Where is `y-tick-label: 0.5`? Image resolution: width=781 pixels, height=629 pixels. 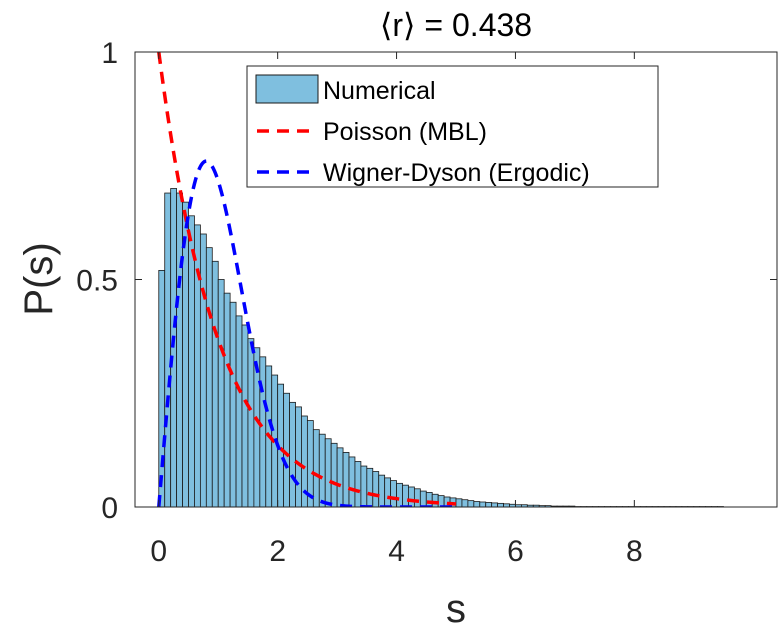 y-tick-label: 0.5 is located at coordinates (97, 281).